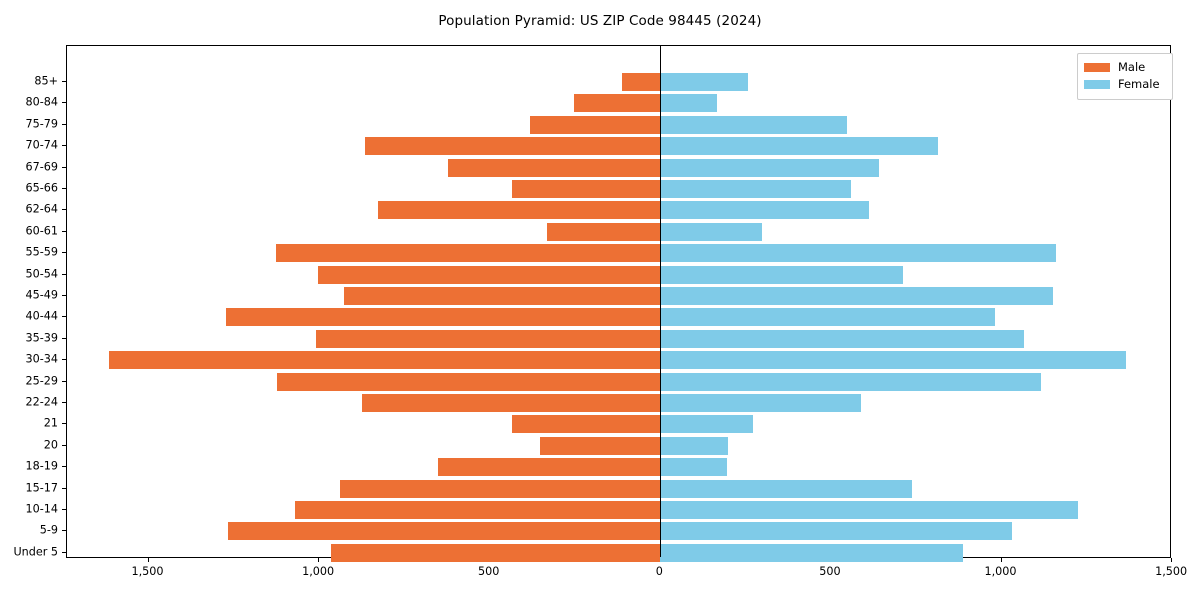 Image resolution: width=1200 pixels, height=600 pixels. What do you see at coordinates (41, 509) in the screenshot?
I see `y-axis-label-10-14: 10-14` at bounding box center [41, 509].